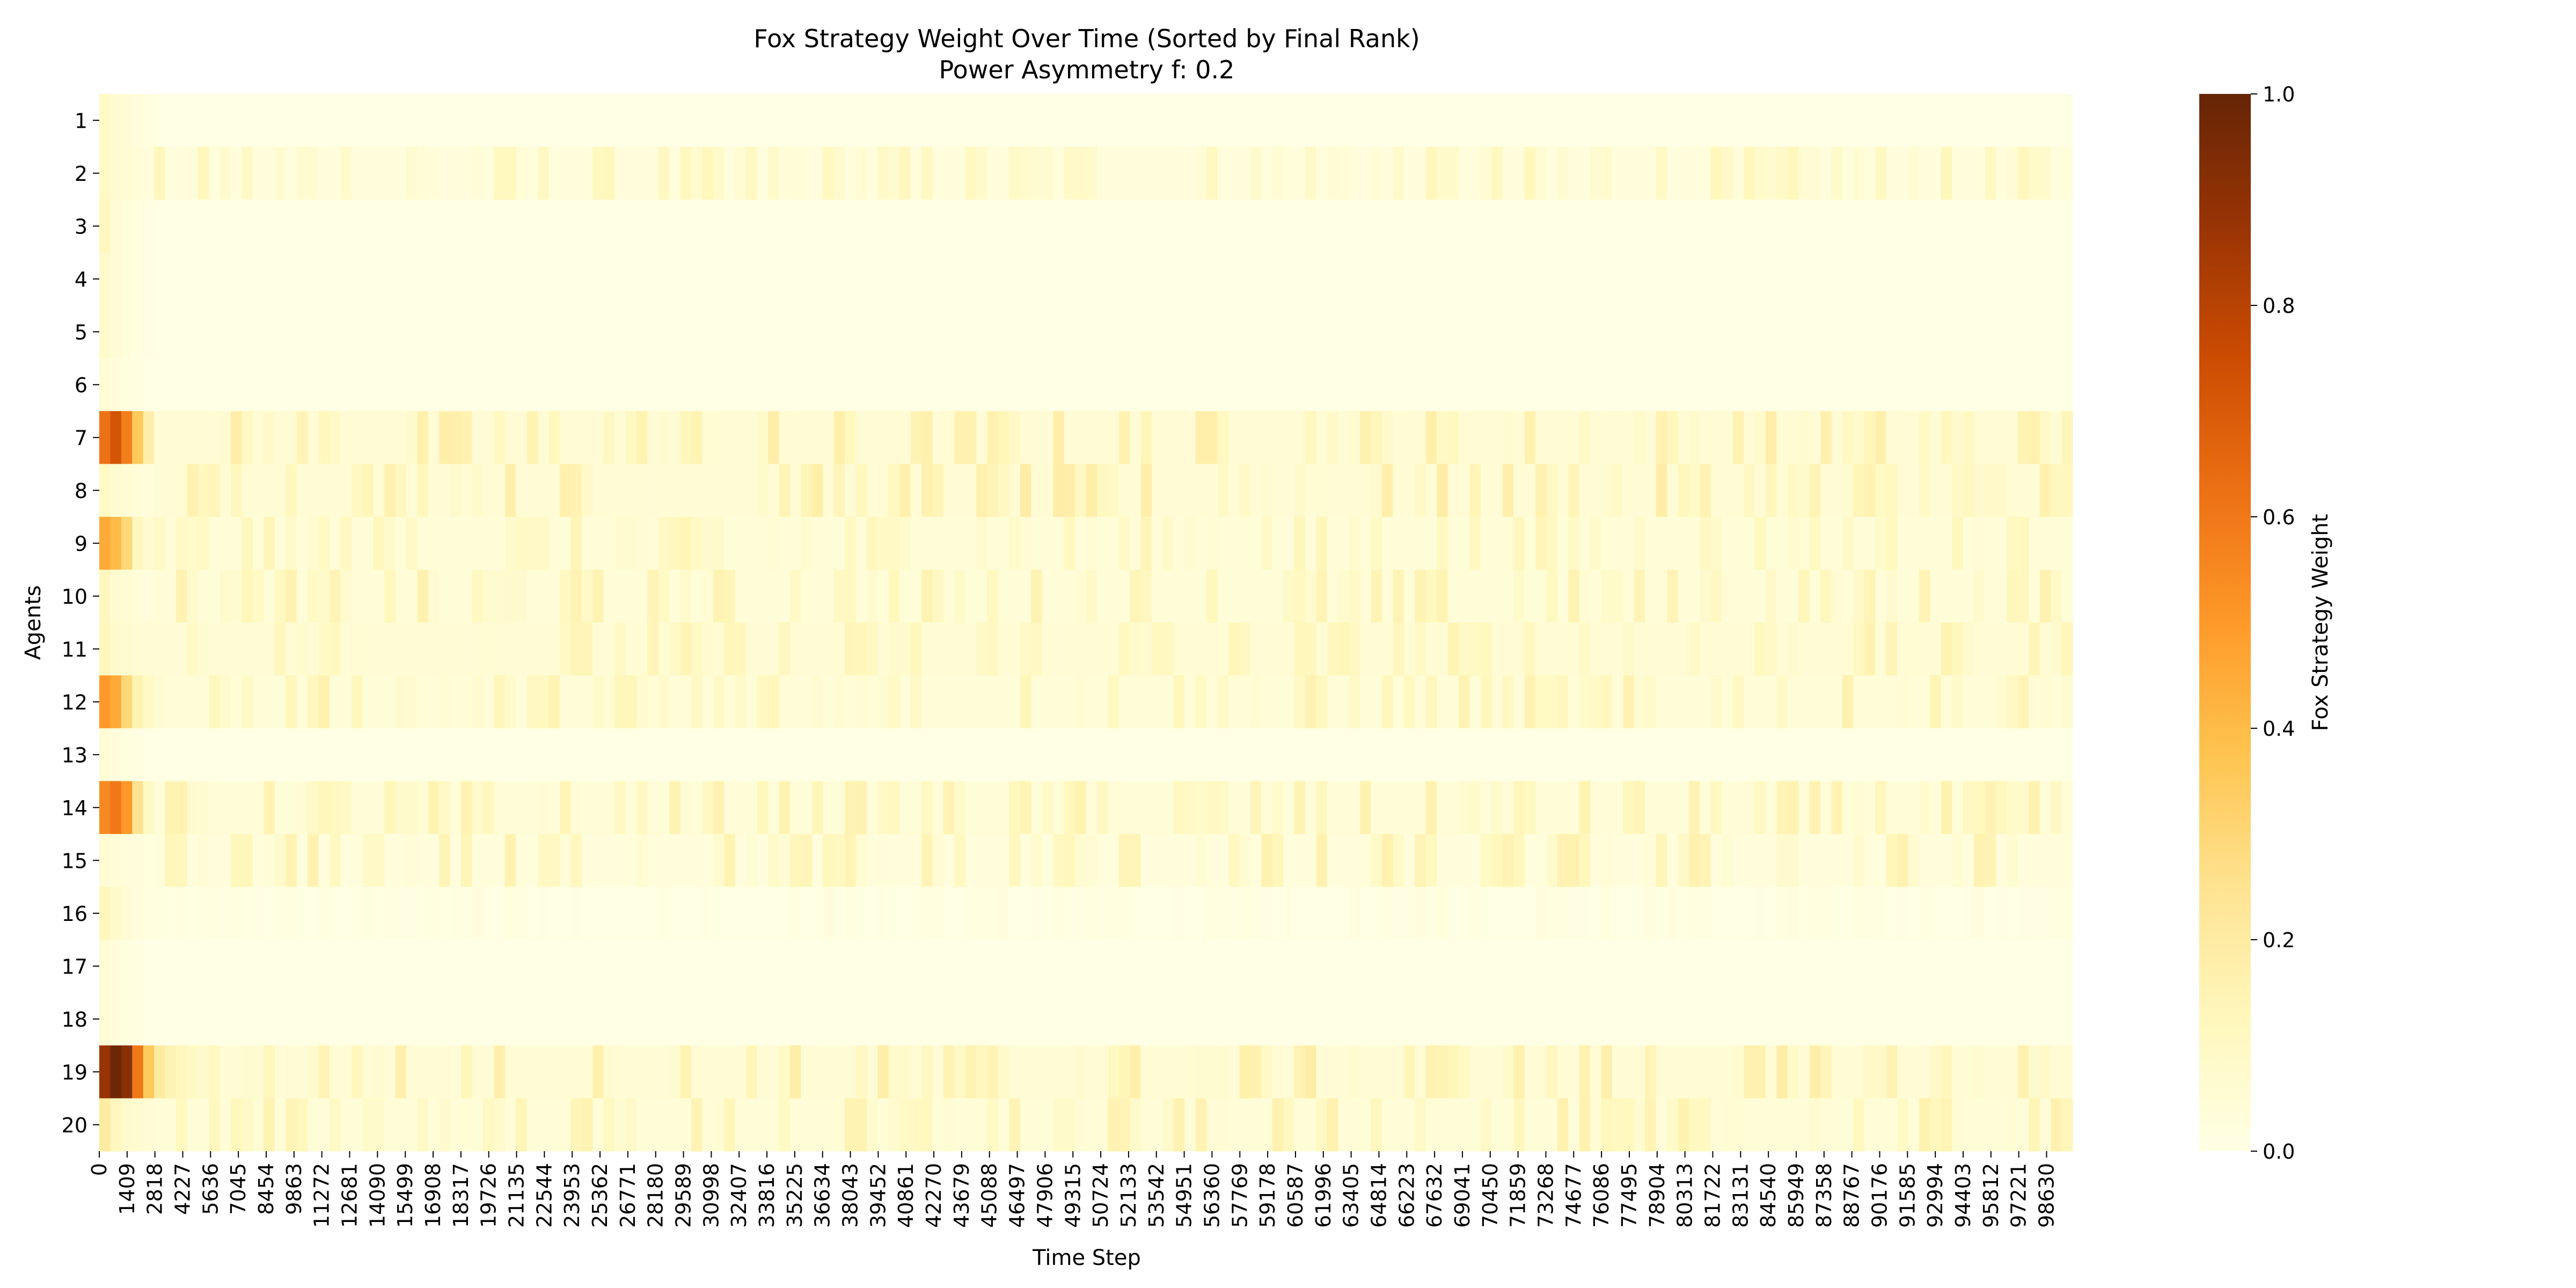  What do you see at coordinates (183, 1189) in the screenshot?
I see `x-tick-label: 4227` at bounding box center [183, 1189].